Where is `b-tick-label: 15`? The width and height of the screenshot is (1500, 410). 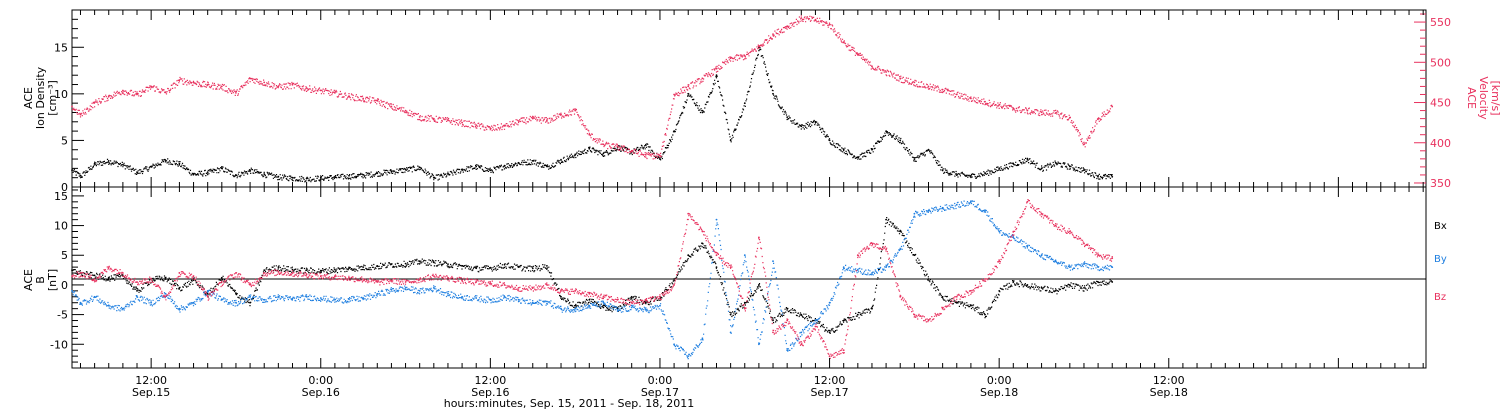
b-tick-label: 15 is located at coordinates (61, 196).